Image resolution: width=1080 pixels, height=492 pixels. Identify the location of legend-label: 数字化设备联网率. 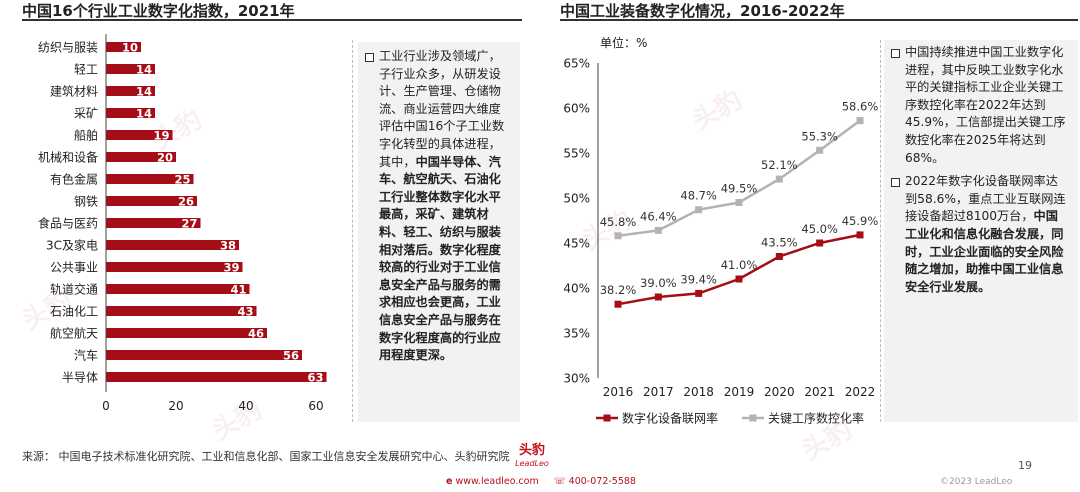
(670, 418).